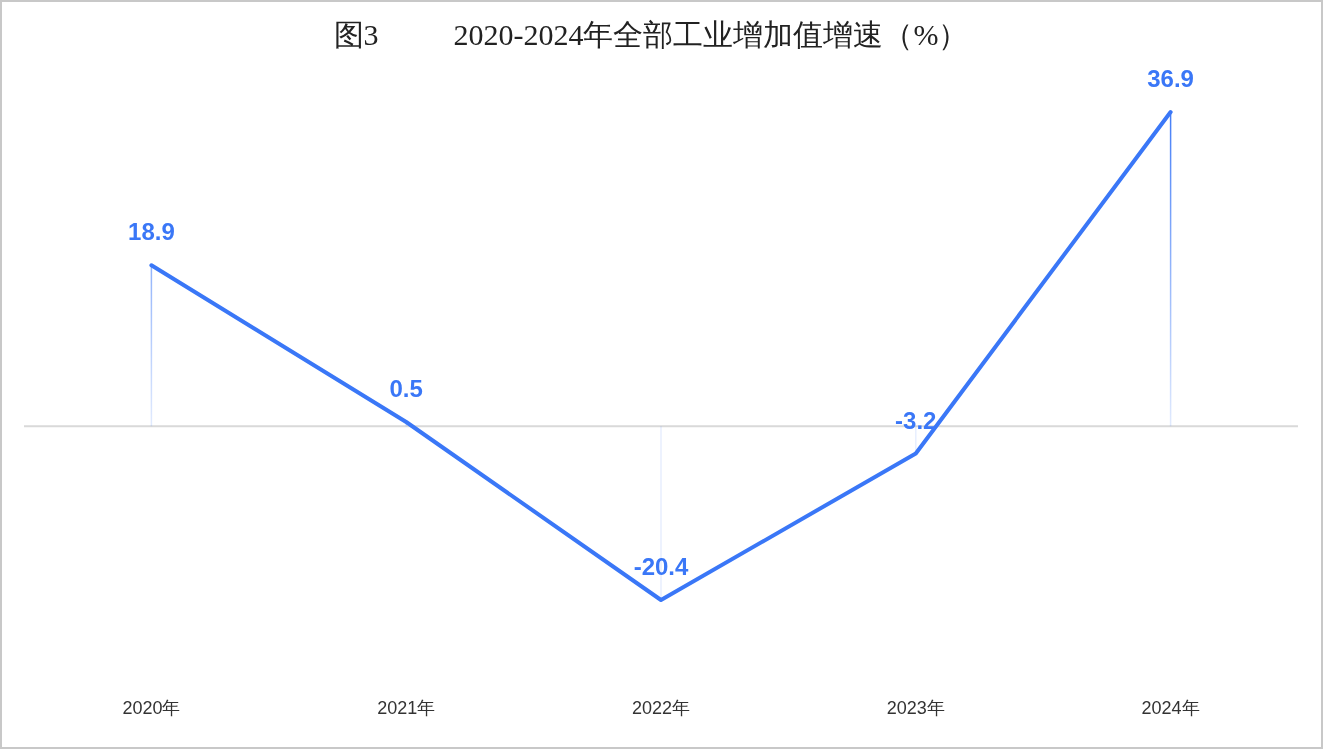 The height and width of the screenshot is (749, 1323). I want to click on data-label: -3.2, so click(916, 420).